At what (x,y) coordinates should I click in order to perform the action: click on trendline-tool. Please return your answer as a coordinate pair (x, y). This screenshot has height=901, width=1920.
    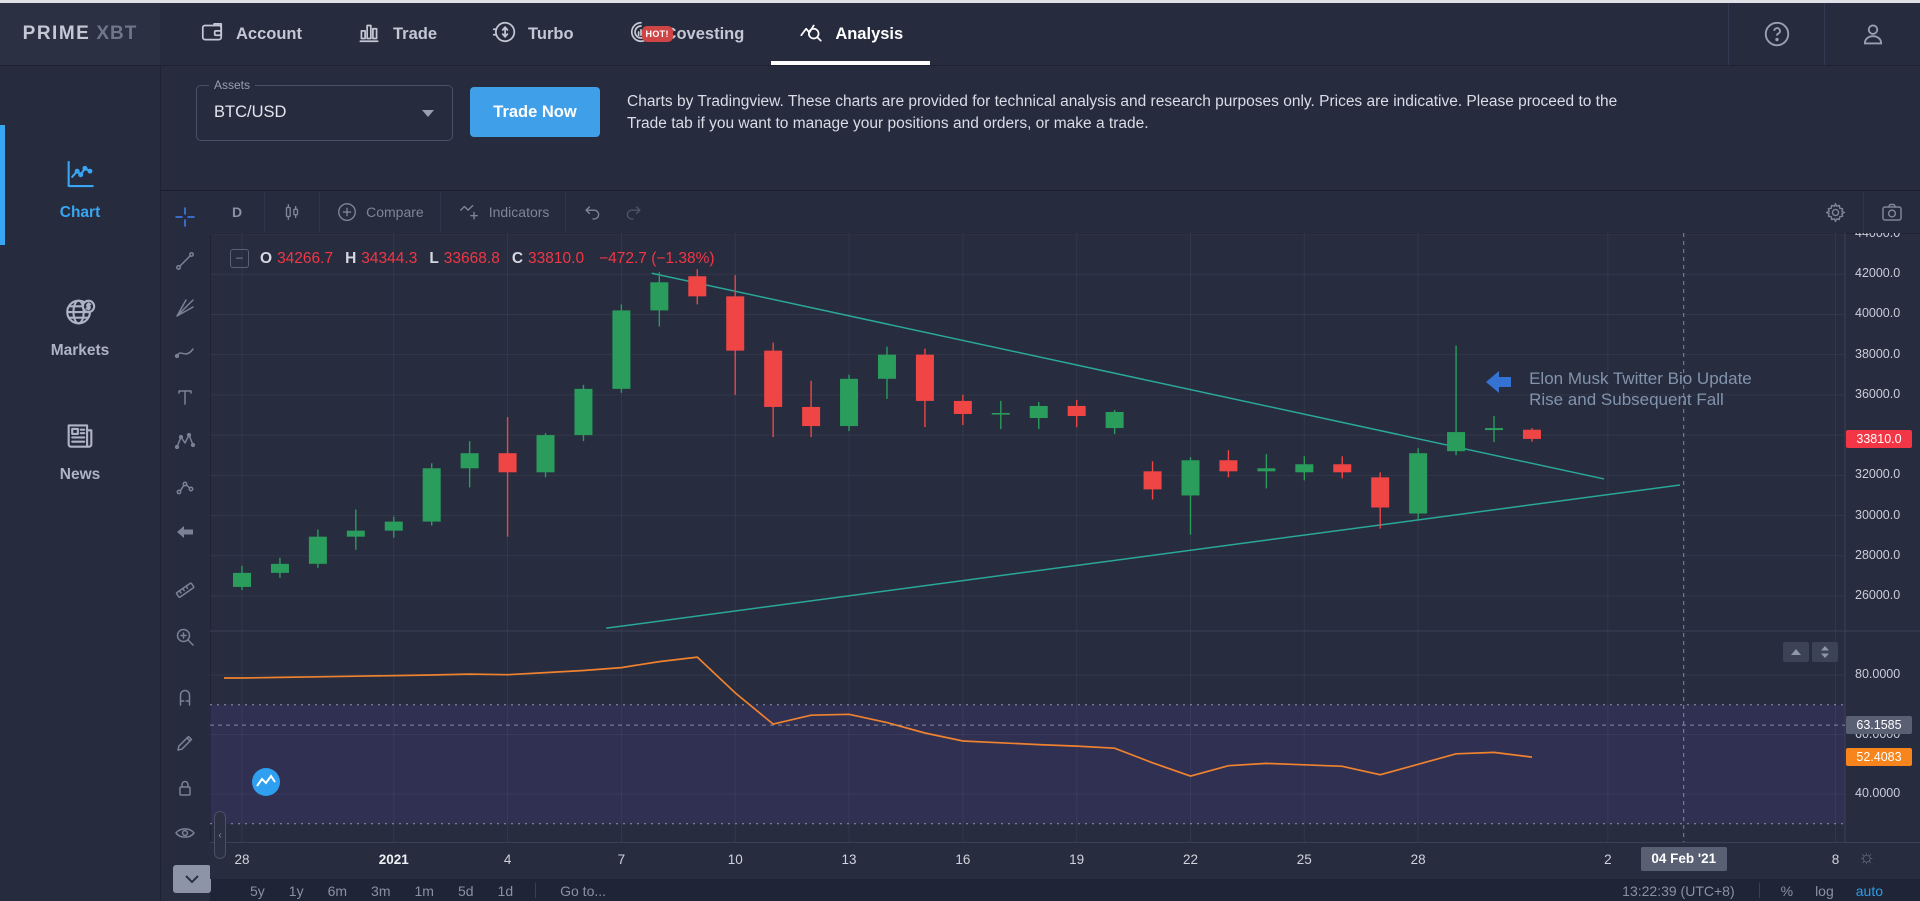
    Looking at the image, I should click on (185, 261).